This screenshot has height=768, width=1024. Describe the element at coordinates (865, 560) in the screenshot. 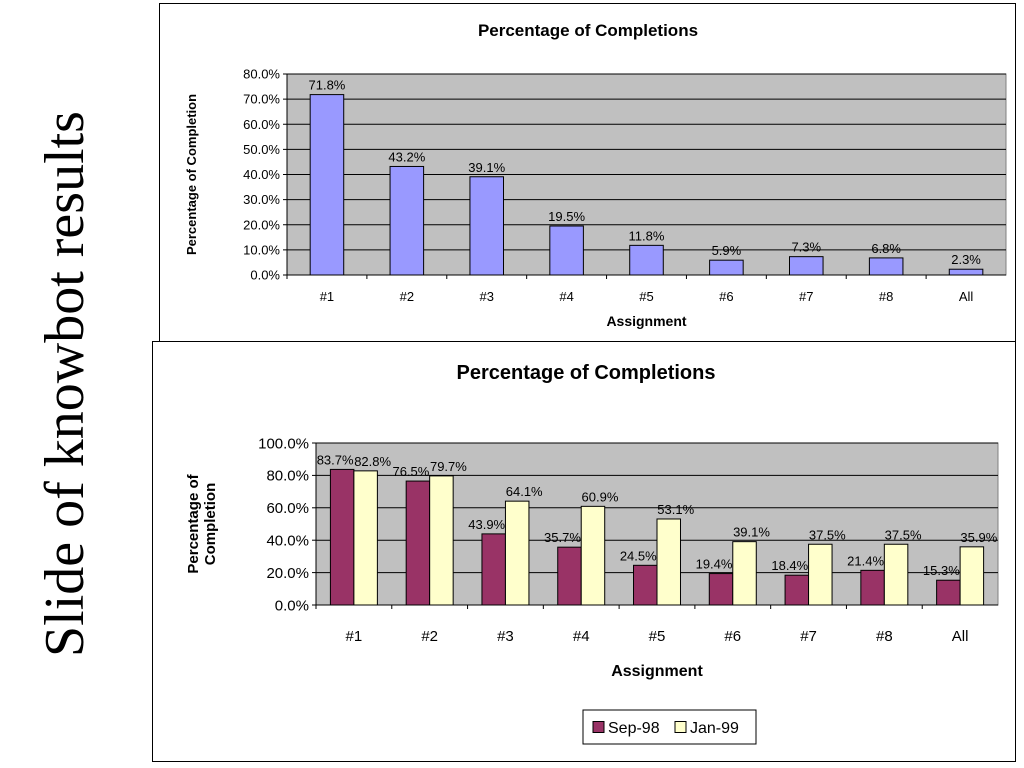

I see `data-label: 21.4%` at that location.